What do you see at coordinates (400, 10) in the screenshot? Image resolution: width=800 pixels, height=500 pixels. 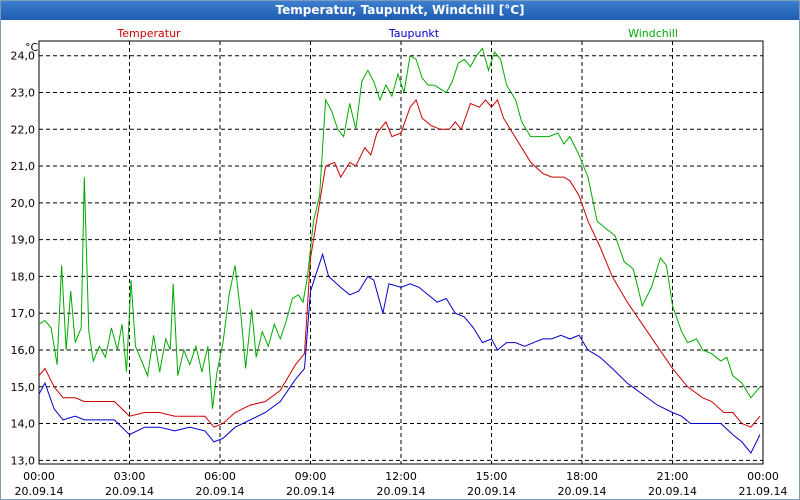 I see `window-title: Temperatur, Taupunkt, Windchill [°C]` at bounding box center [400, 10].